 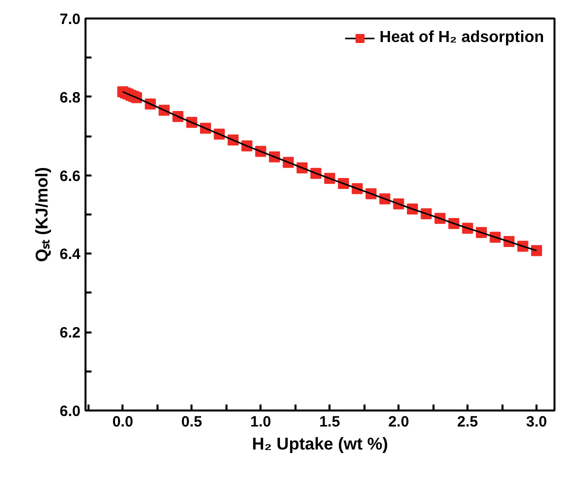 What do you see at coordinates (462, 38) in the screenshot?
I see `legend-label: Heat of H₂ adsorption` at bounding box center [462, 38].